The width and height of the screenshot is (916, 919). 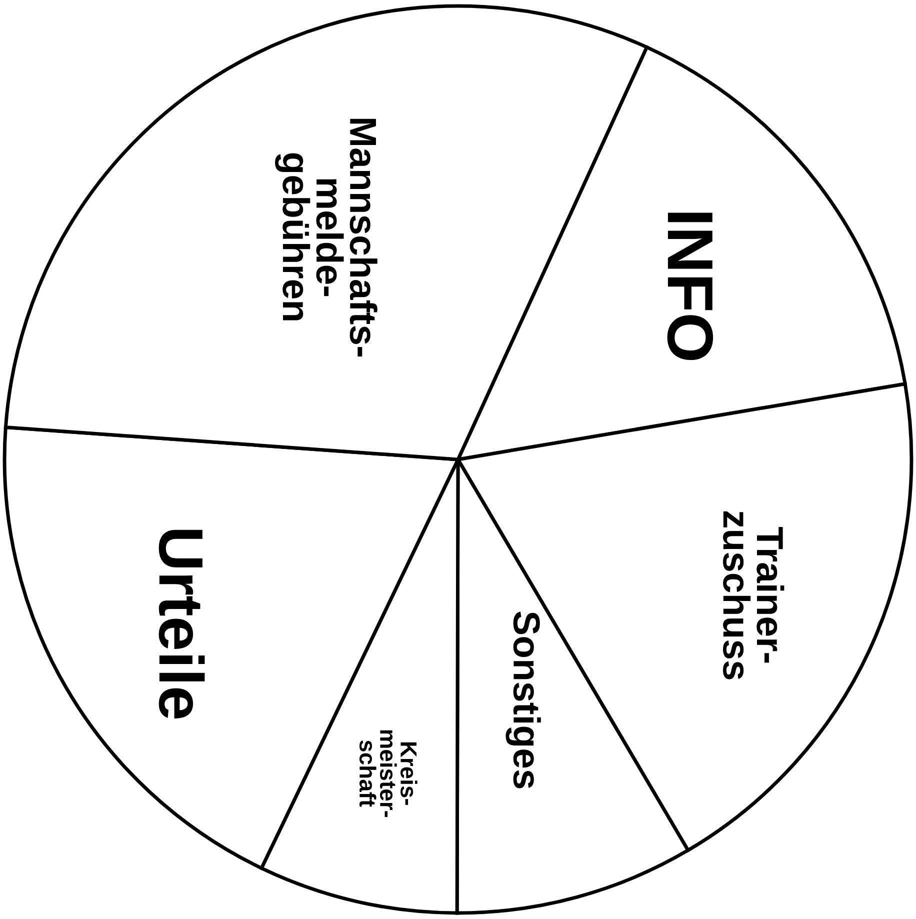 What do you see at coordinates (326, 237) in the screenshot?
I see `slice-label: Mannschafts- melde- gebühren` at bounding box center [326, 237].